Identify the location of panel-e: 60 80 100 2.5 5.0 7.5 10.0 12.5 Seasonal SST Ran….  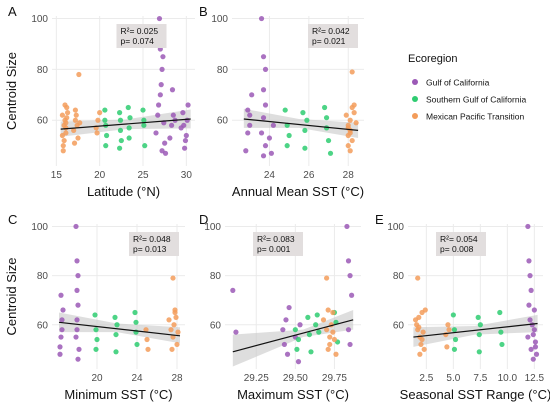
(462, 307).